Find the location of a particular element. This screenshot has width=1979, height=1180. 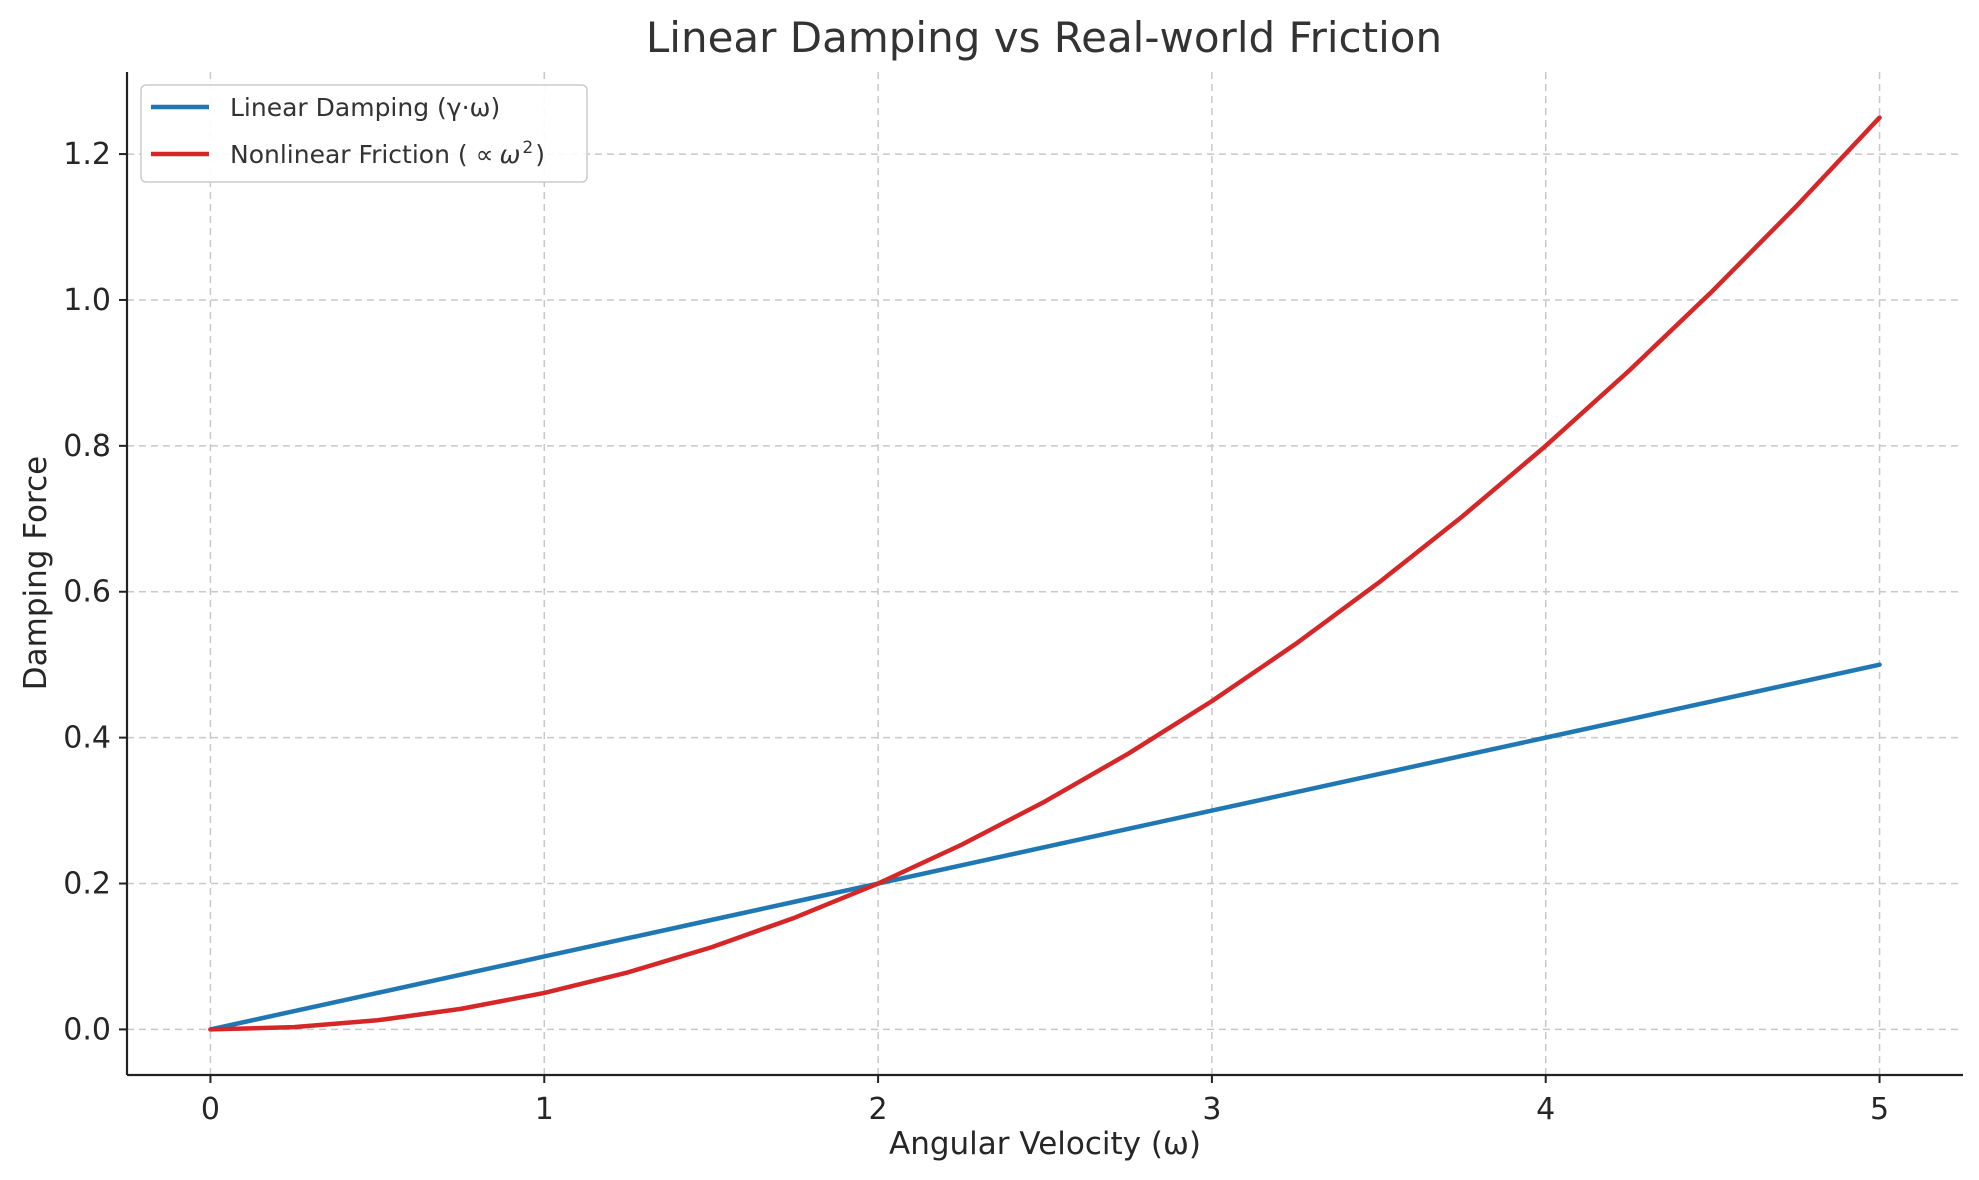

x-tick-label: 4 is located at coordinates (1545, 1109).